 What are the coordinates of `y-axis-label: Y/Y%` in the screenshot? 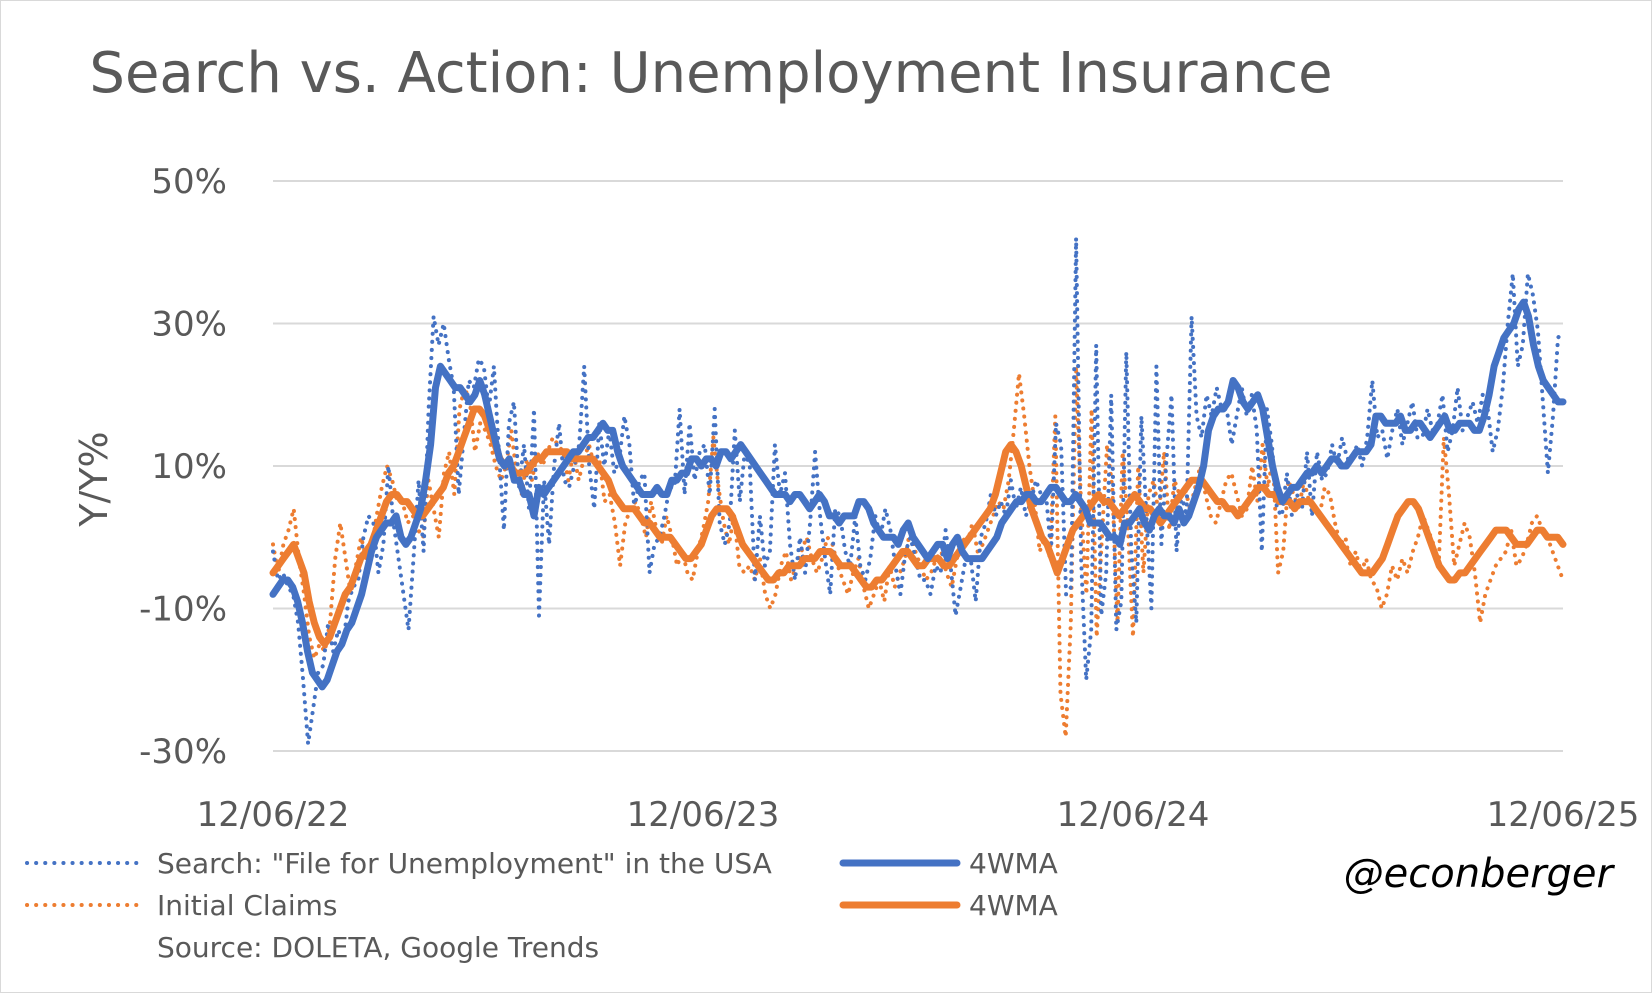 It's located at (94, 479).